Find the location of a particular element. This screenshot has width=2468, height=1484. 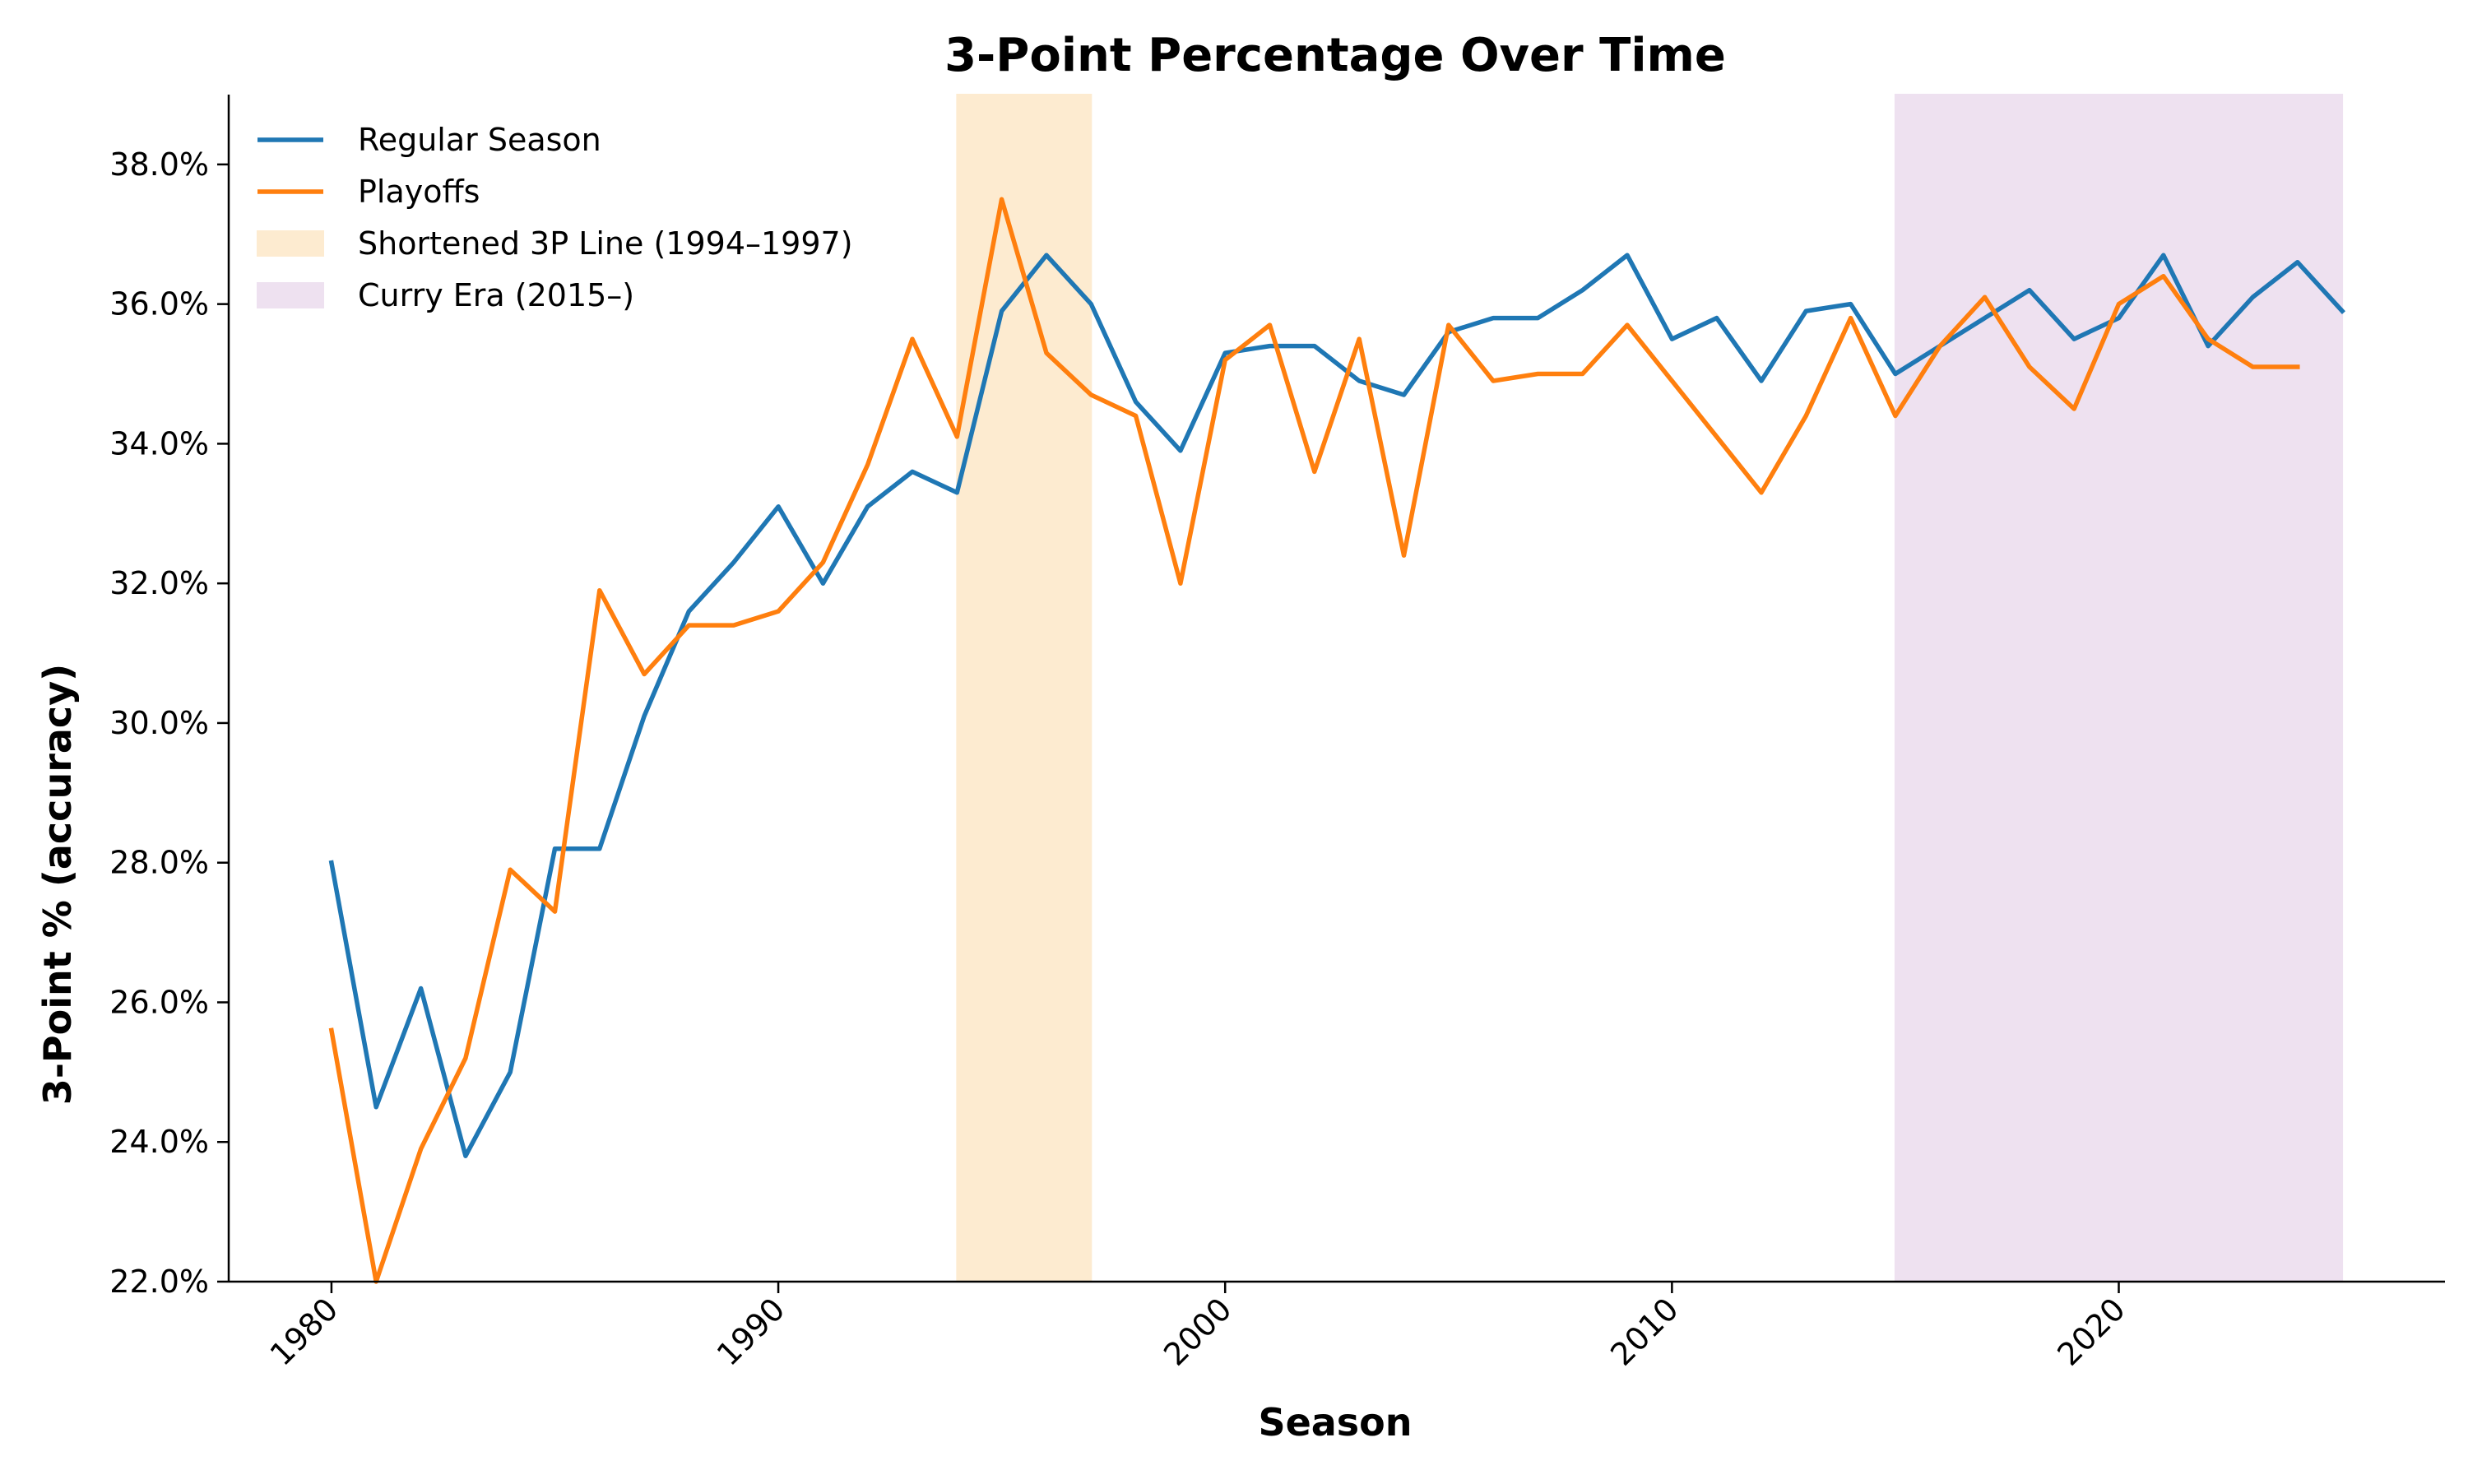

y-tick-label-30: 30.0% is located at coordinates (159, 723).